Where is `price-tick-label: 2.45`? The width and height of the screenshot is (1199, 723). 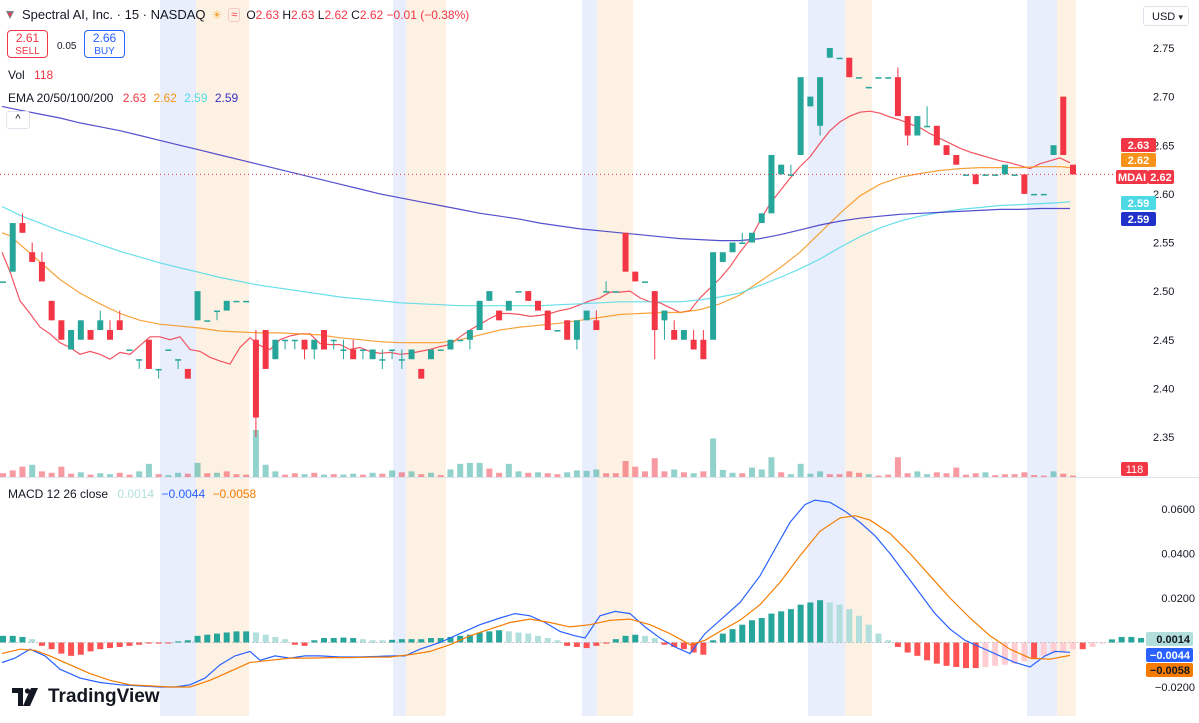 price-tick-label: 2.45 is located at coordinates (1163, 341).